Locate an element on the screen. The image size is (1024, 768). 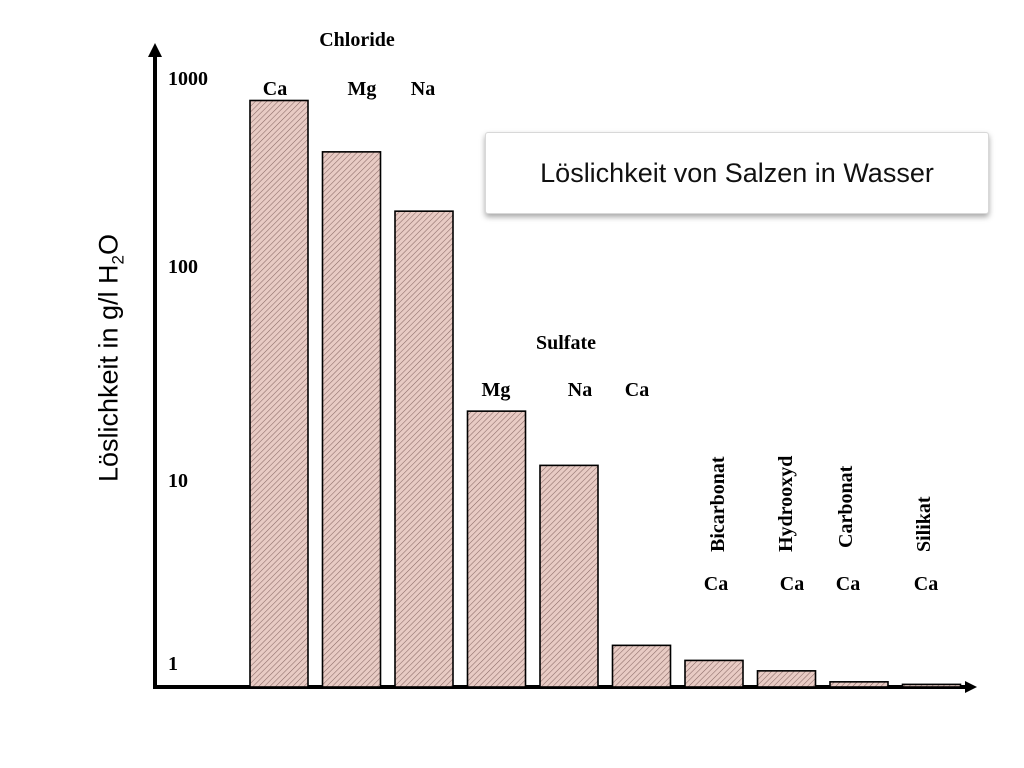
chart-title: Löslichkeit von Salzen in Wasser is located at coordinates (737, 173).